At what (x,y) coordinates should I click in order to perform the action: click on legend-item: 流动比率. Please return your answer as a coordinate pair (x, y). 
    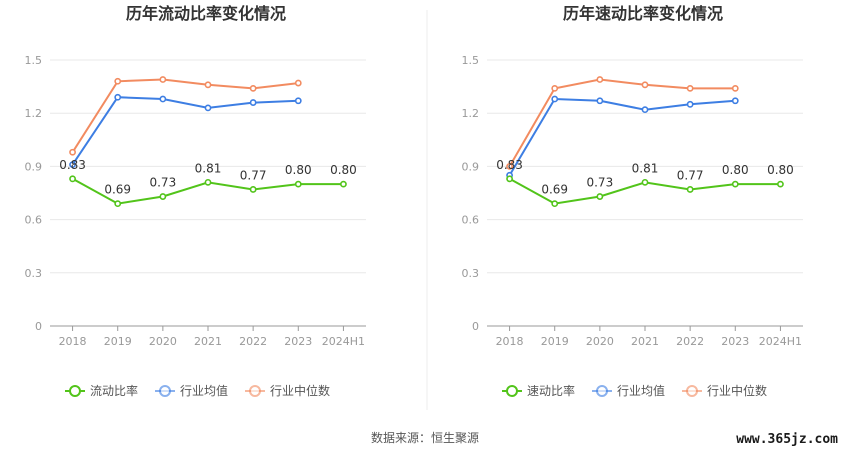
    Looking at the image, I should click on (101, 390).